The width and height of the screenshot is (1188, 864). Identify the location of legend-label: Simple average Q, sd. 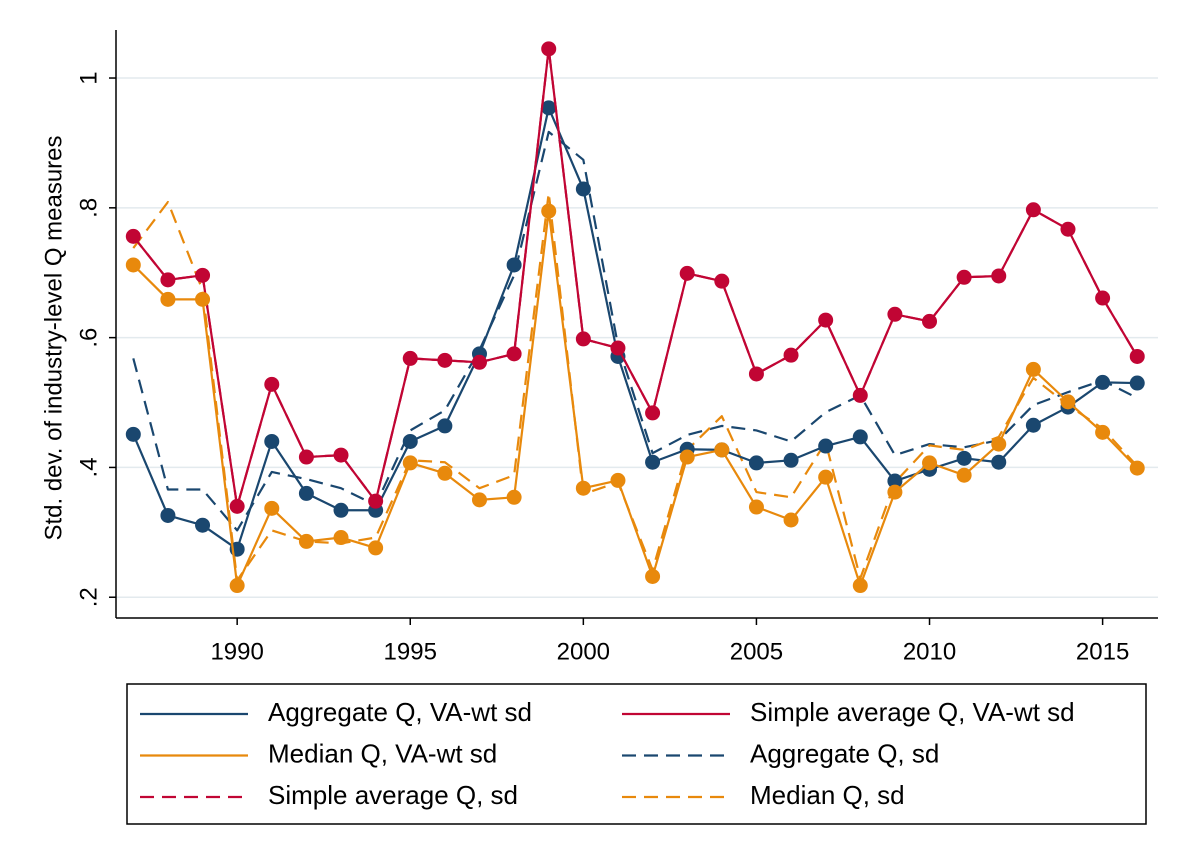
(393, 795).